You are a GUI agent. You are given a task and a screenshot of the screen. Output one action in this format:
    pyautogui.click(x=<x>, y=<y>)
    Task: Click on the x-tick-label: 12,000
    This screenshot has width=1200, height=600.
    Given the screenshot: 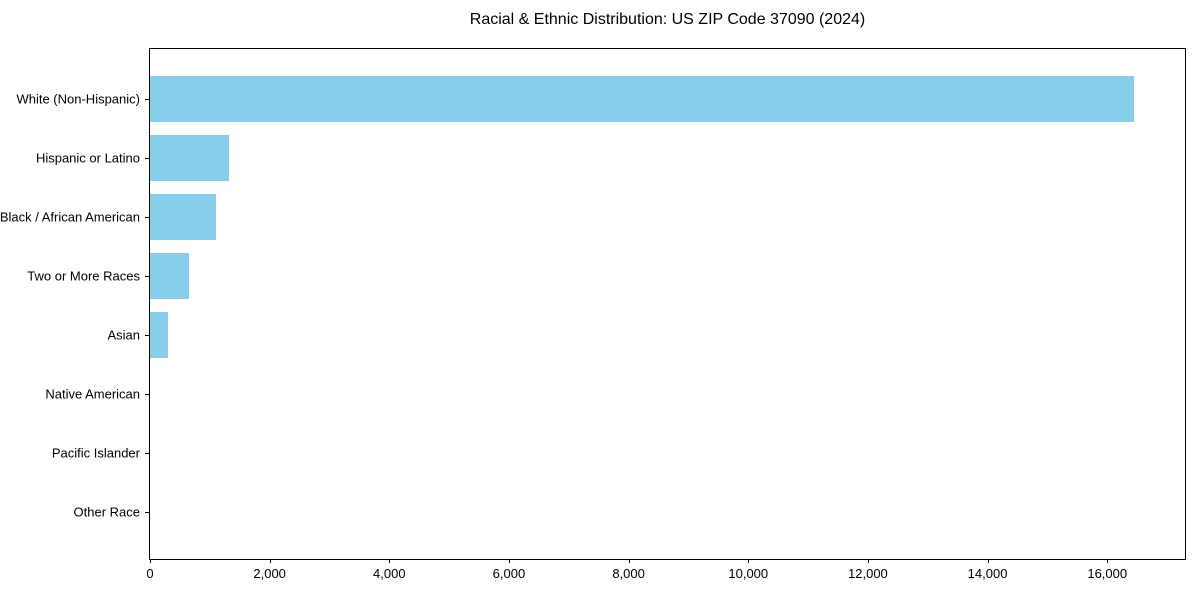 What is the action you would take?
    pyautogui.click(x=868, y=573)
    